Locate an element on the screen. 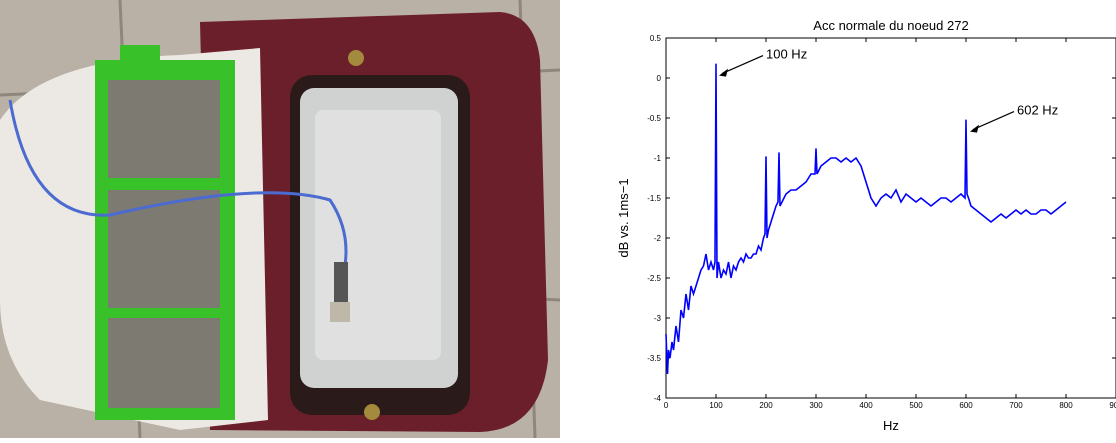 The width and height of the screenshot is (1116, 443). x-tick-label: 100 is located at coordinates (716, 405).